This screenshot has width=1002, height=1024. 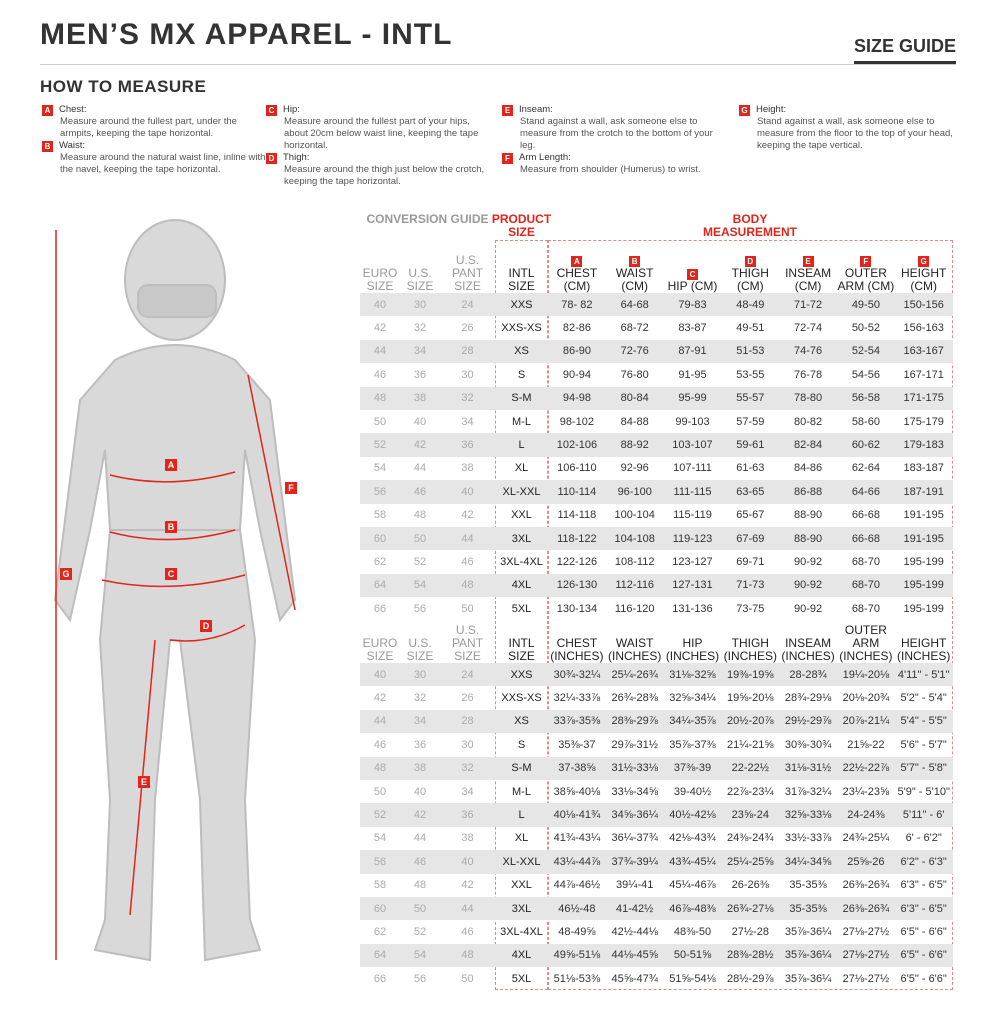 I want to click on measure-cell: 150-156, so click(x=923, y=304).